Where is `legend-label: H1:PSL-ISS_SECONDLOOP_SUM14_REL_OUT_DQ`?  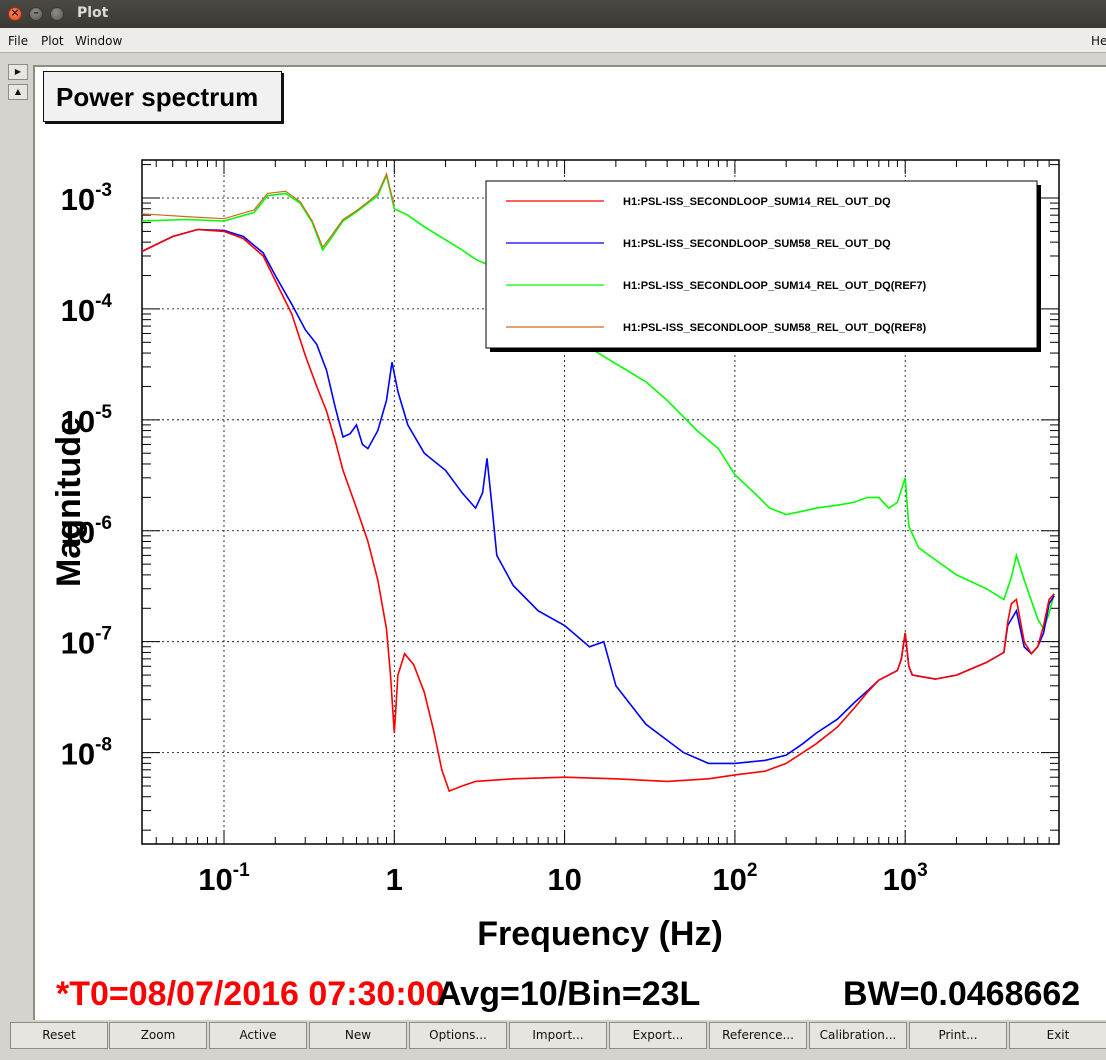 legend-label: H1:PSL-ISS_SECONDLOOP_SUM14_REL_OUT_DQ is located at coordinates (757, 202).